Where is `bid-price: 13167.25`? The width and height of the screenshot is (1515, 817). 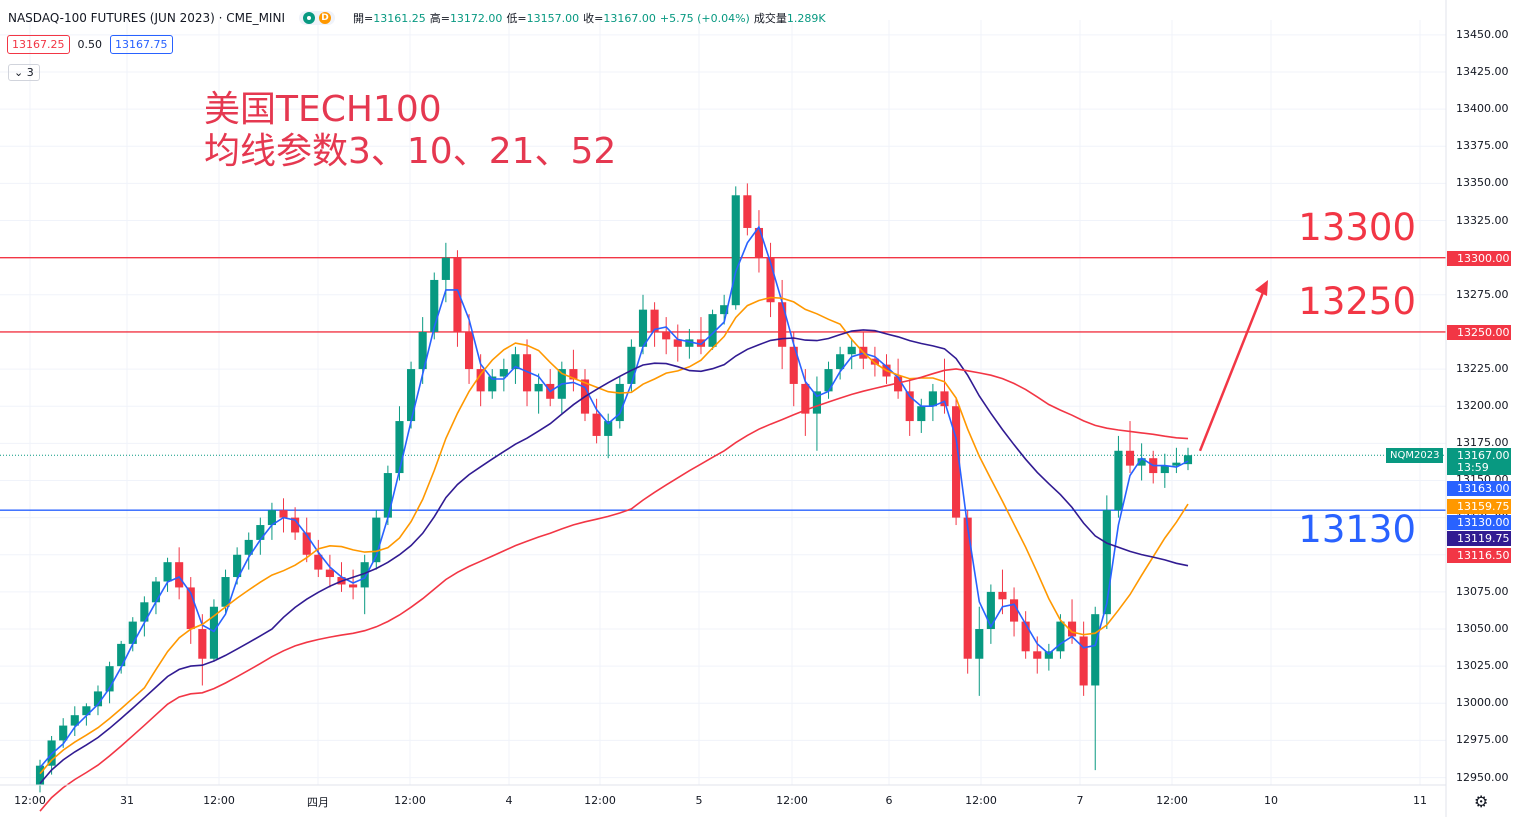 bid-price: 13167.25 is located at coordinates (38, 44).